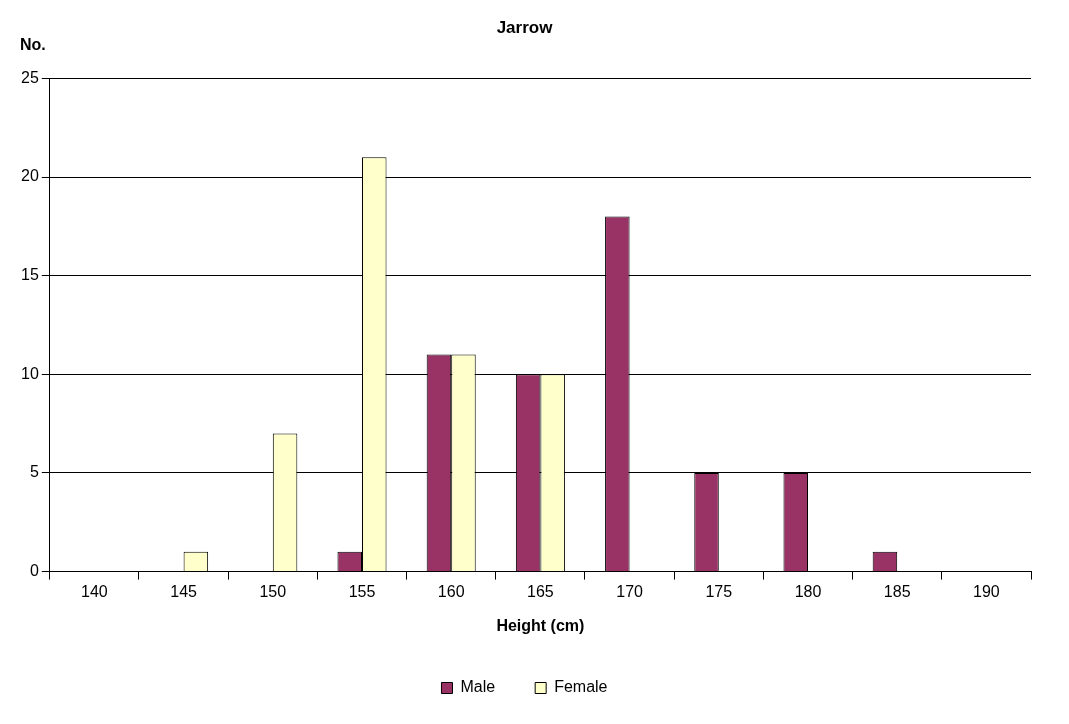  Describe the element at coordinates (581, 687) in the screenshot. I see `legend-label: Female` at that location.